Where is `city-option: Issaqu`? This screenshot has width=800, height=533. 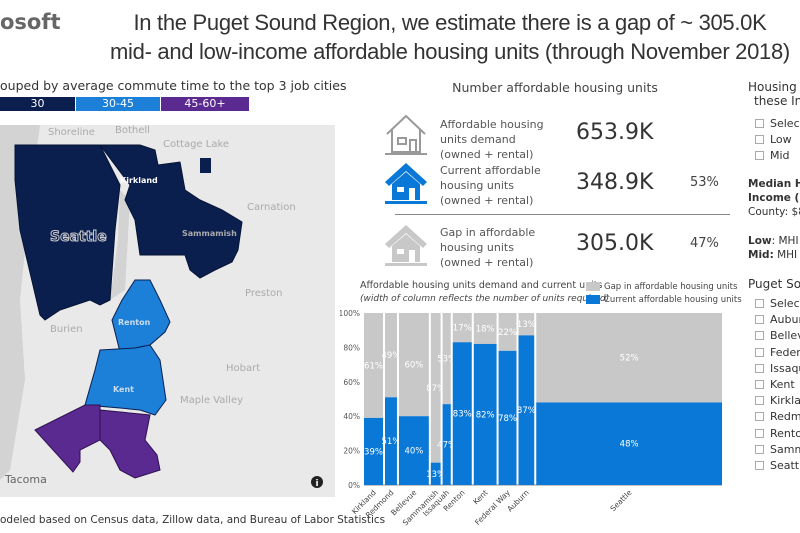
city-option: Issaqu is located at coordinates (777, 369).